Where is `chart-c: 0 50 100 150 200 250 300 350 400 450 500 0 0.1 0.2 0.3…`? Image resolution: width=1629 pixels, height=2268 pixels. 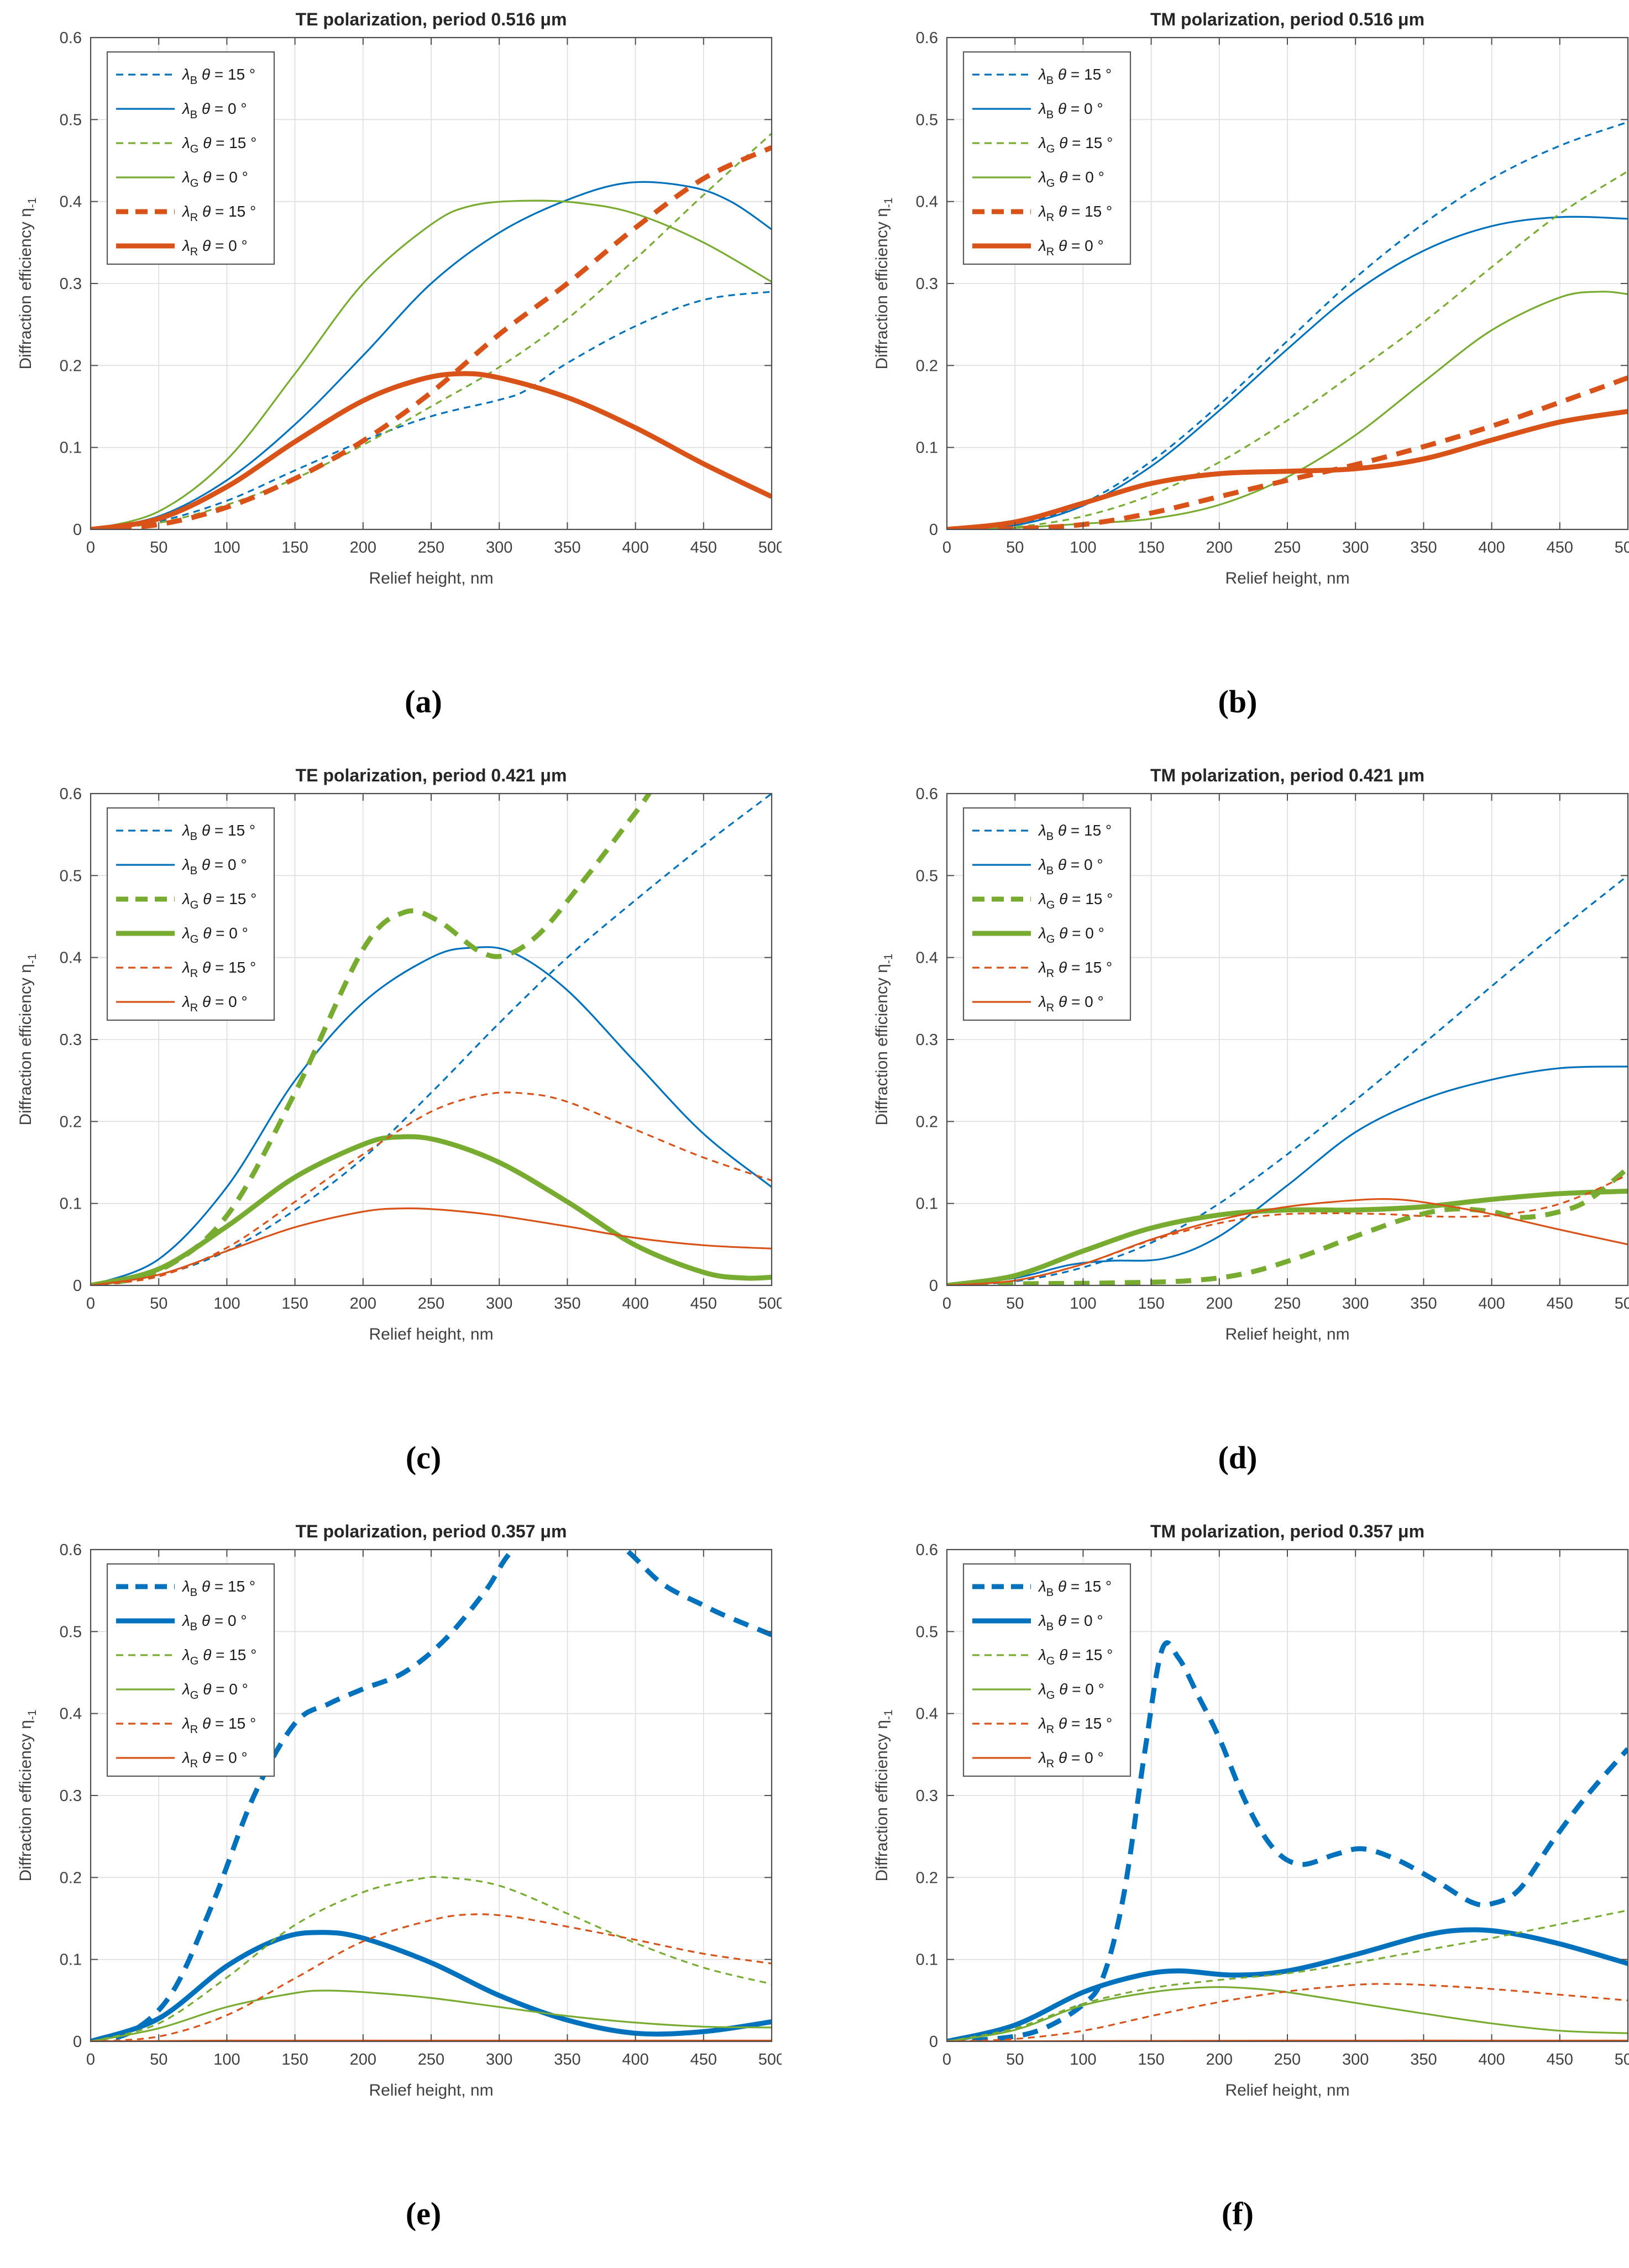
chart-c: 0 50 100 150 200 250 300 350 400 450 500 0 0.1 0.2 0.3… is located at coordinates (411, 1058).